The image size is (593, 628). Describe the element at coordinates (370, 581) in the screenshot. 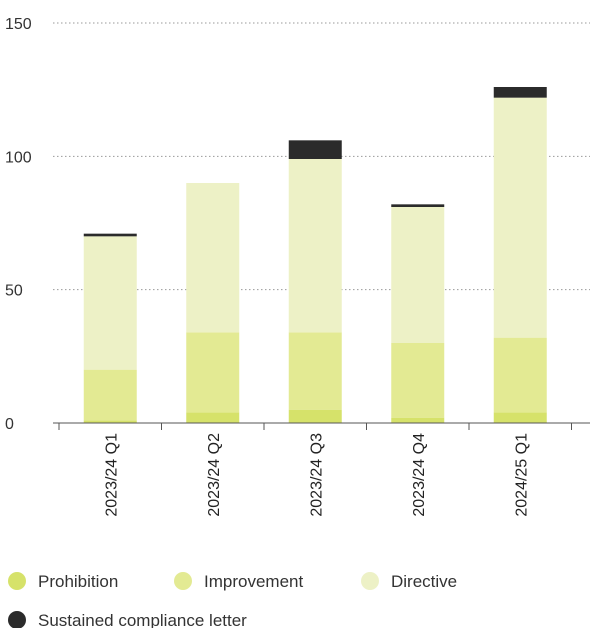

I see `legend-swatch-directive` at that location.